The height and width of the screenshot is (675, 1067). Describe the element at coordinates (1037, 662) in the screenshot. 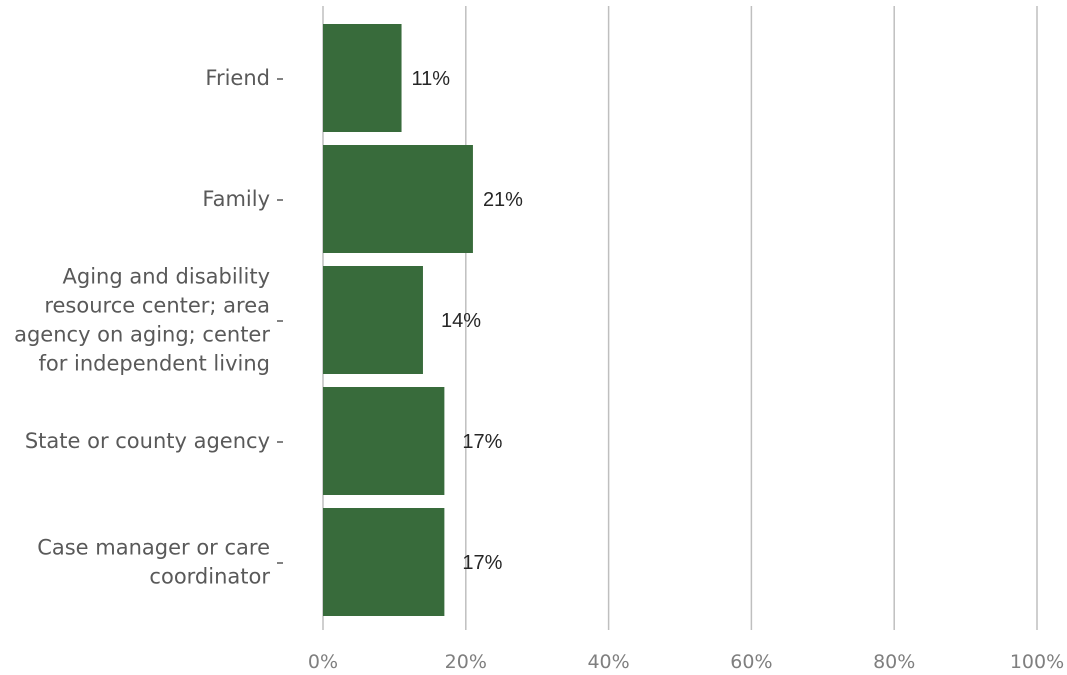

I see `x-tick-label: 100%` at that location.